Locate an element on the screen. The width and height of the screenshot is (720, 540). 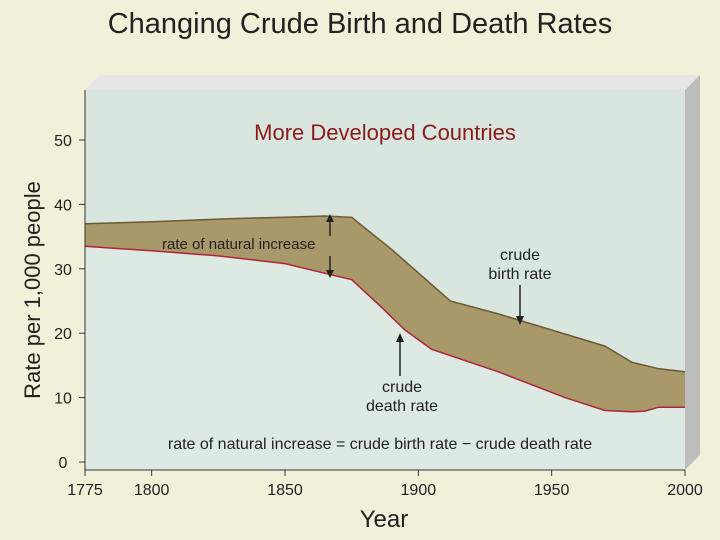
x-tick-label: 1850 is located at coordinates (285, 490).